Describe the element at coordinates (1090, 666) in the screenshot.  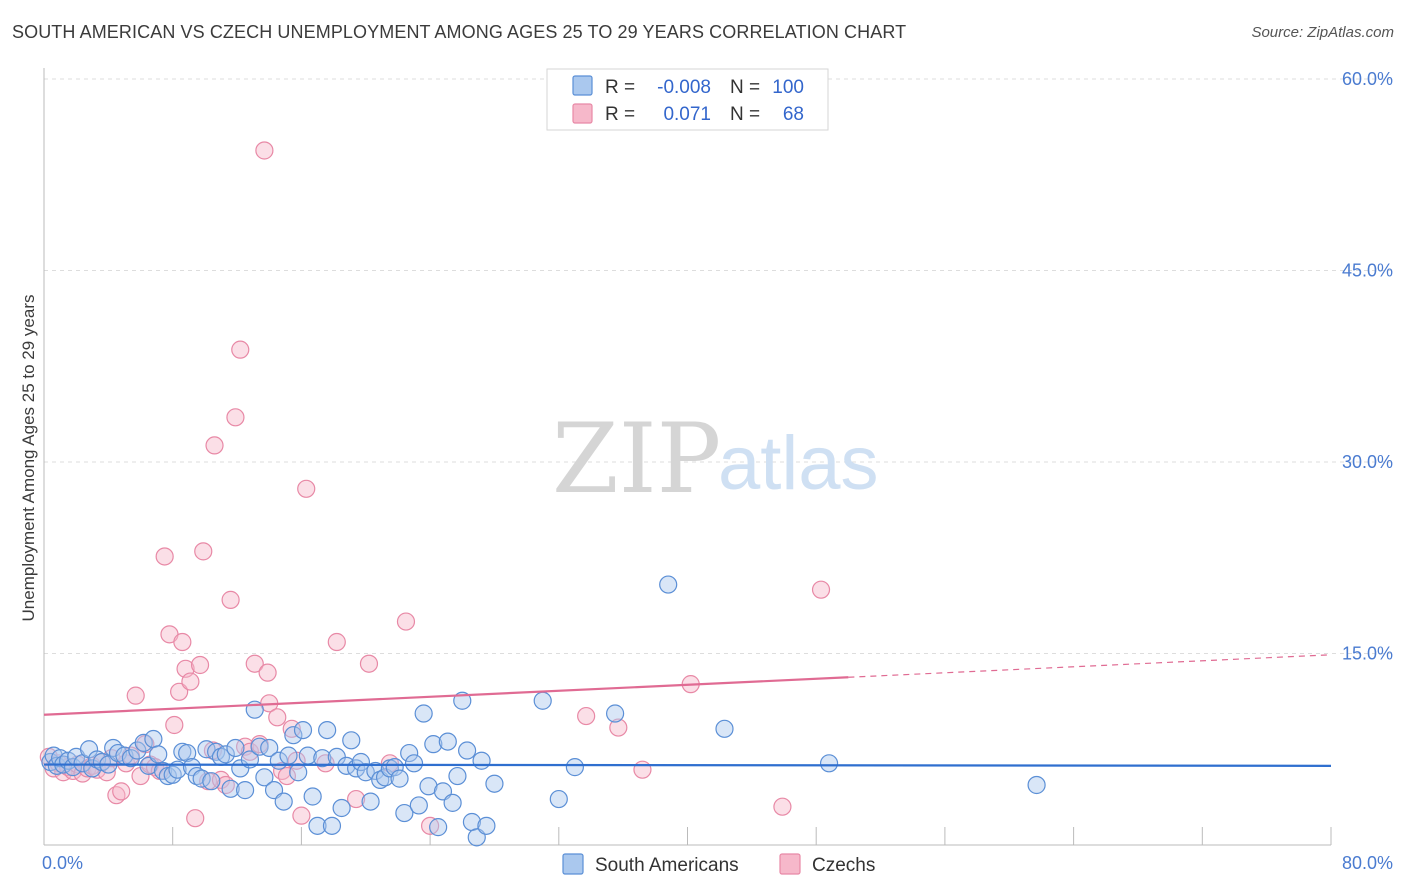
I see `trend-line-czechs-extension` at that location.